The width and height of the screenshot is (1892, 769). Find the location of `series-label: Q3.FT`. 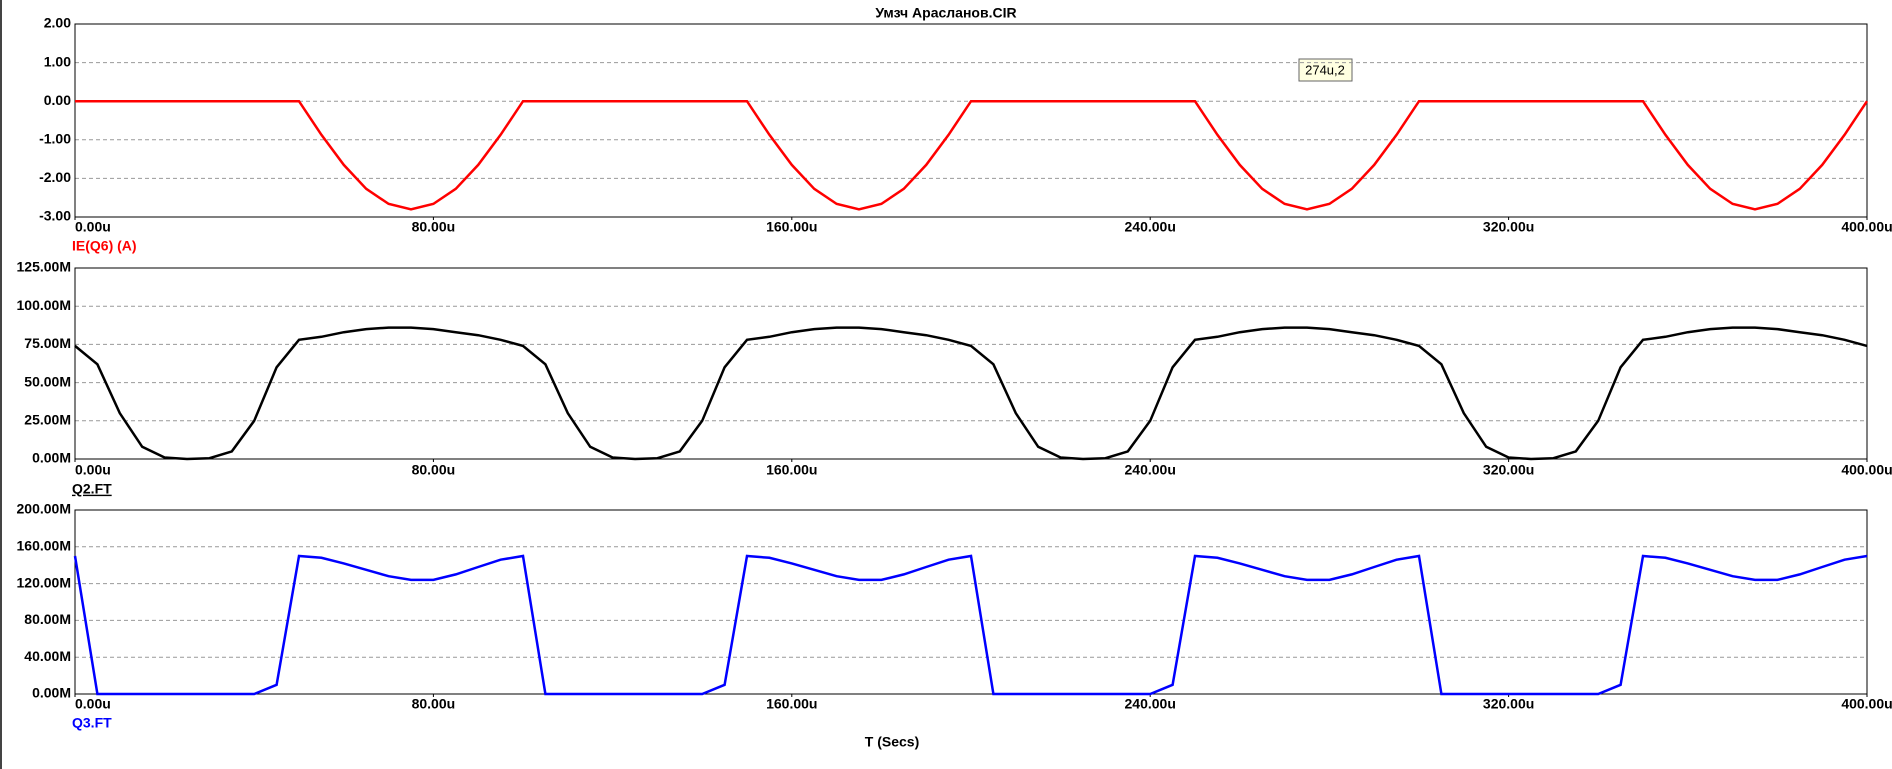

series-label: Q3.FT is located at coordinates (92, 723).